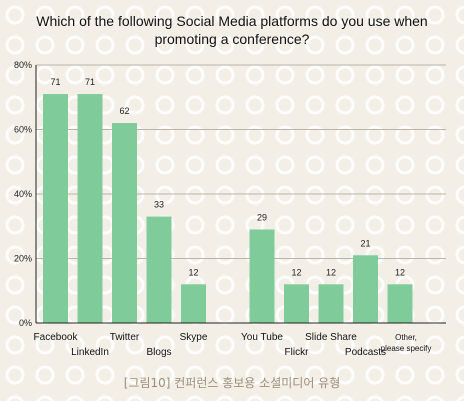 Image resolution: width=464 pixels, height=401 pixels. I want to click on data-label: 29, so click(262, 217).